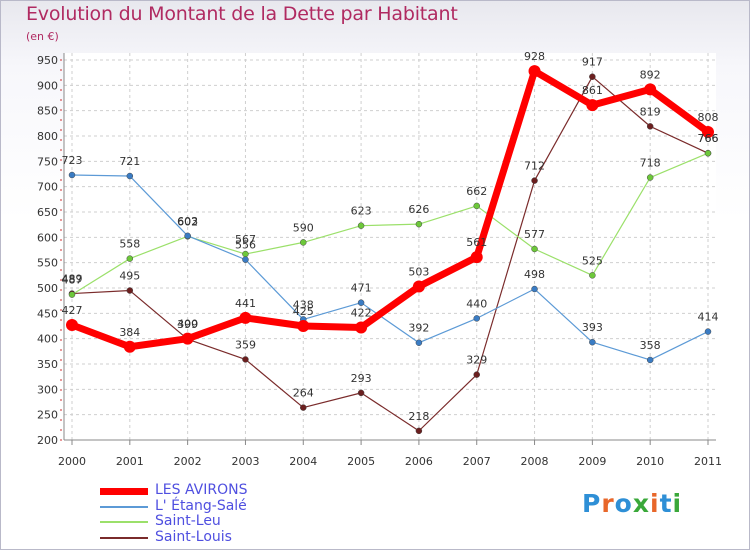 This screenshot has width=750, height=550. I want to click on y-tick-label: 700, so click(47, 187).